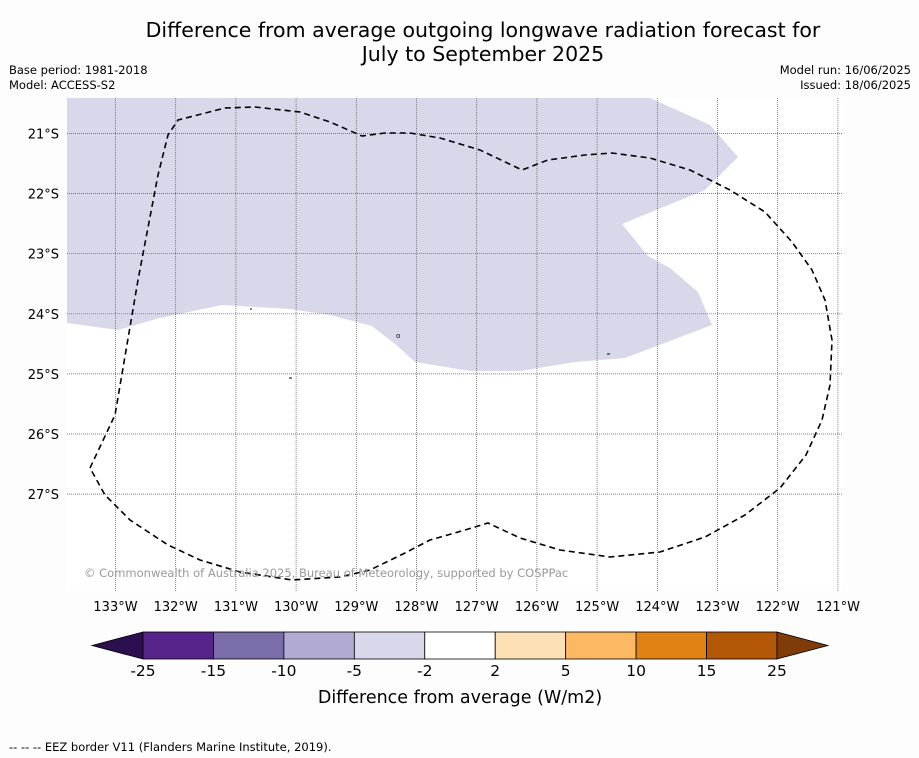 Image resolution: width=919 pixels, height=758 pixels. What do you see at coordinates (778, 607) in the screenshot?
I see `lon-label: 122°W` at bounding box center [778, 607].